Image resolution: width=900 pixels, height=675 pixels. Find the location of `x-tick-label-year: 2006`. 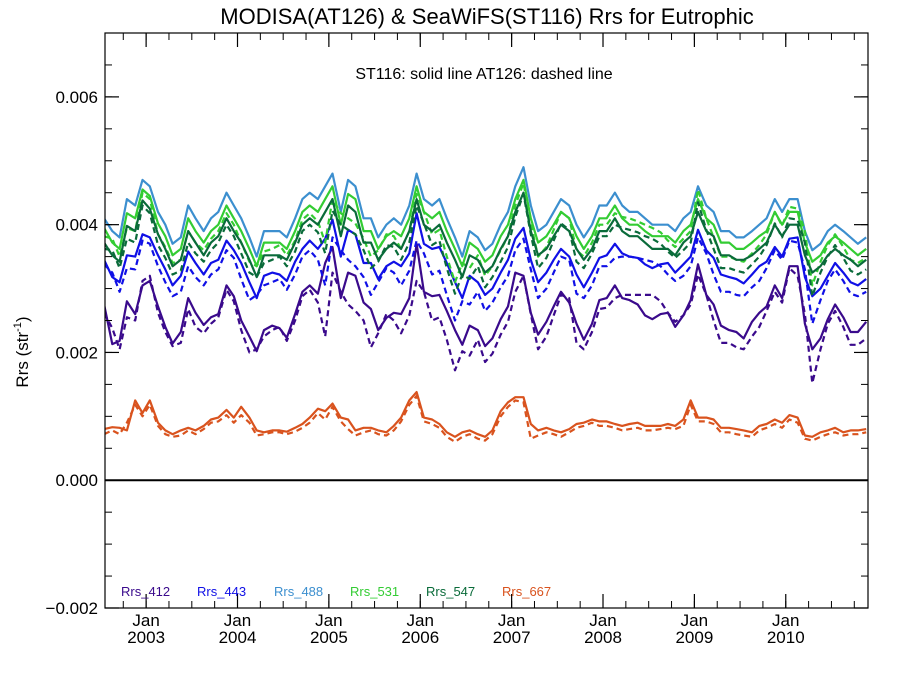

x-tick-label-year: 2006 is located at coordinates (420, 637).